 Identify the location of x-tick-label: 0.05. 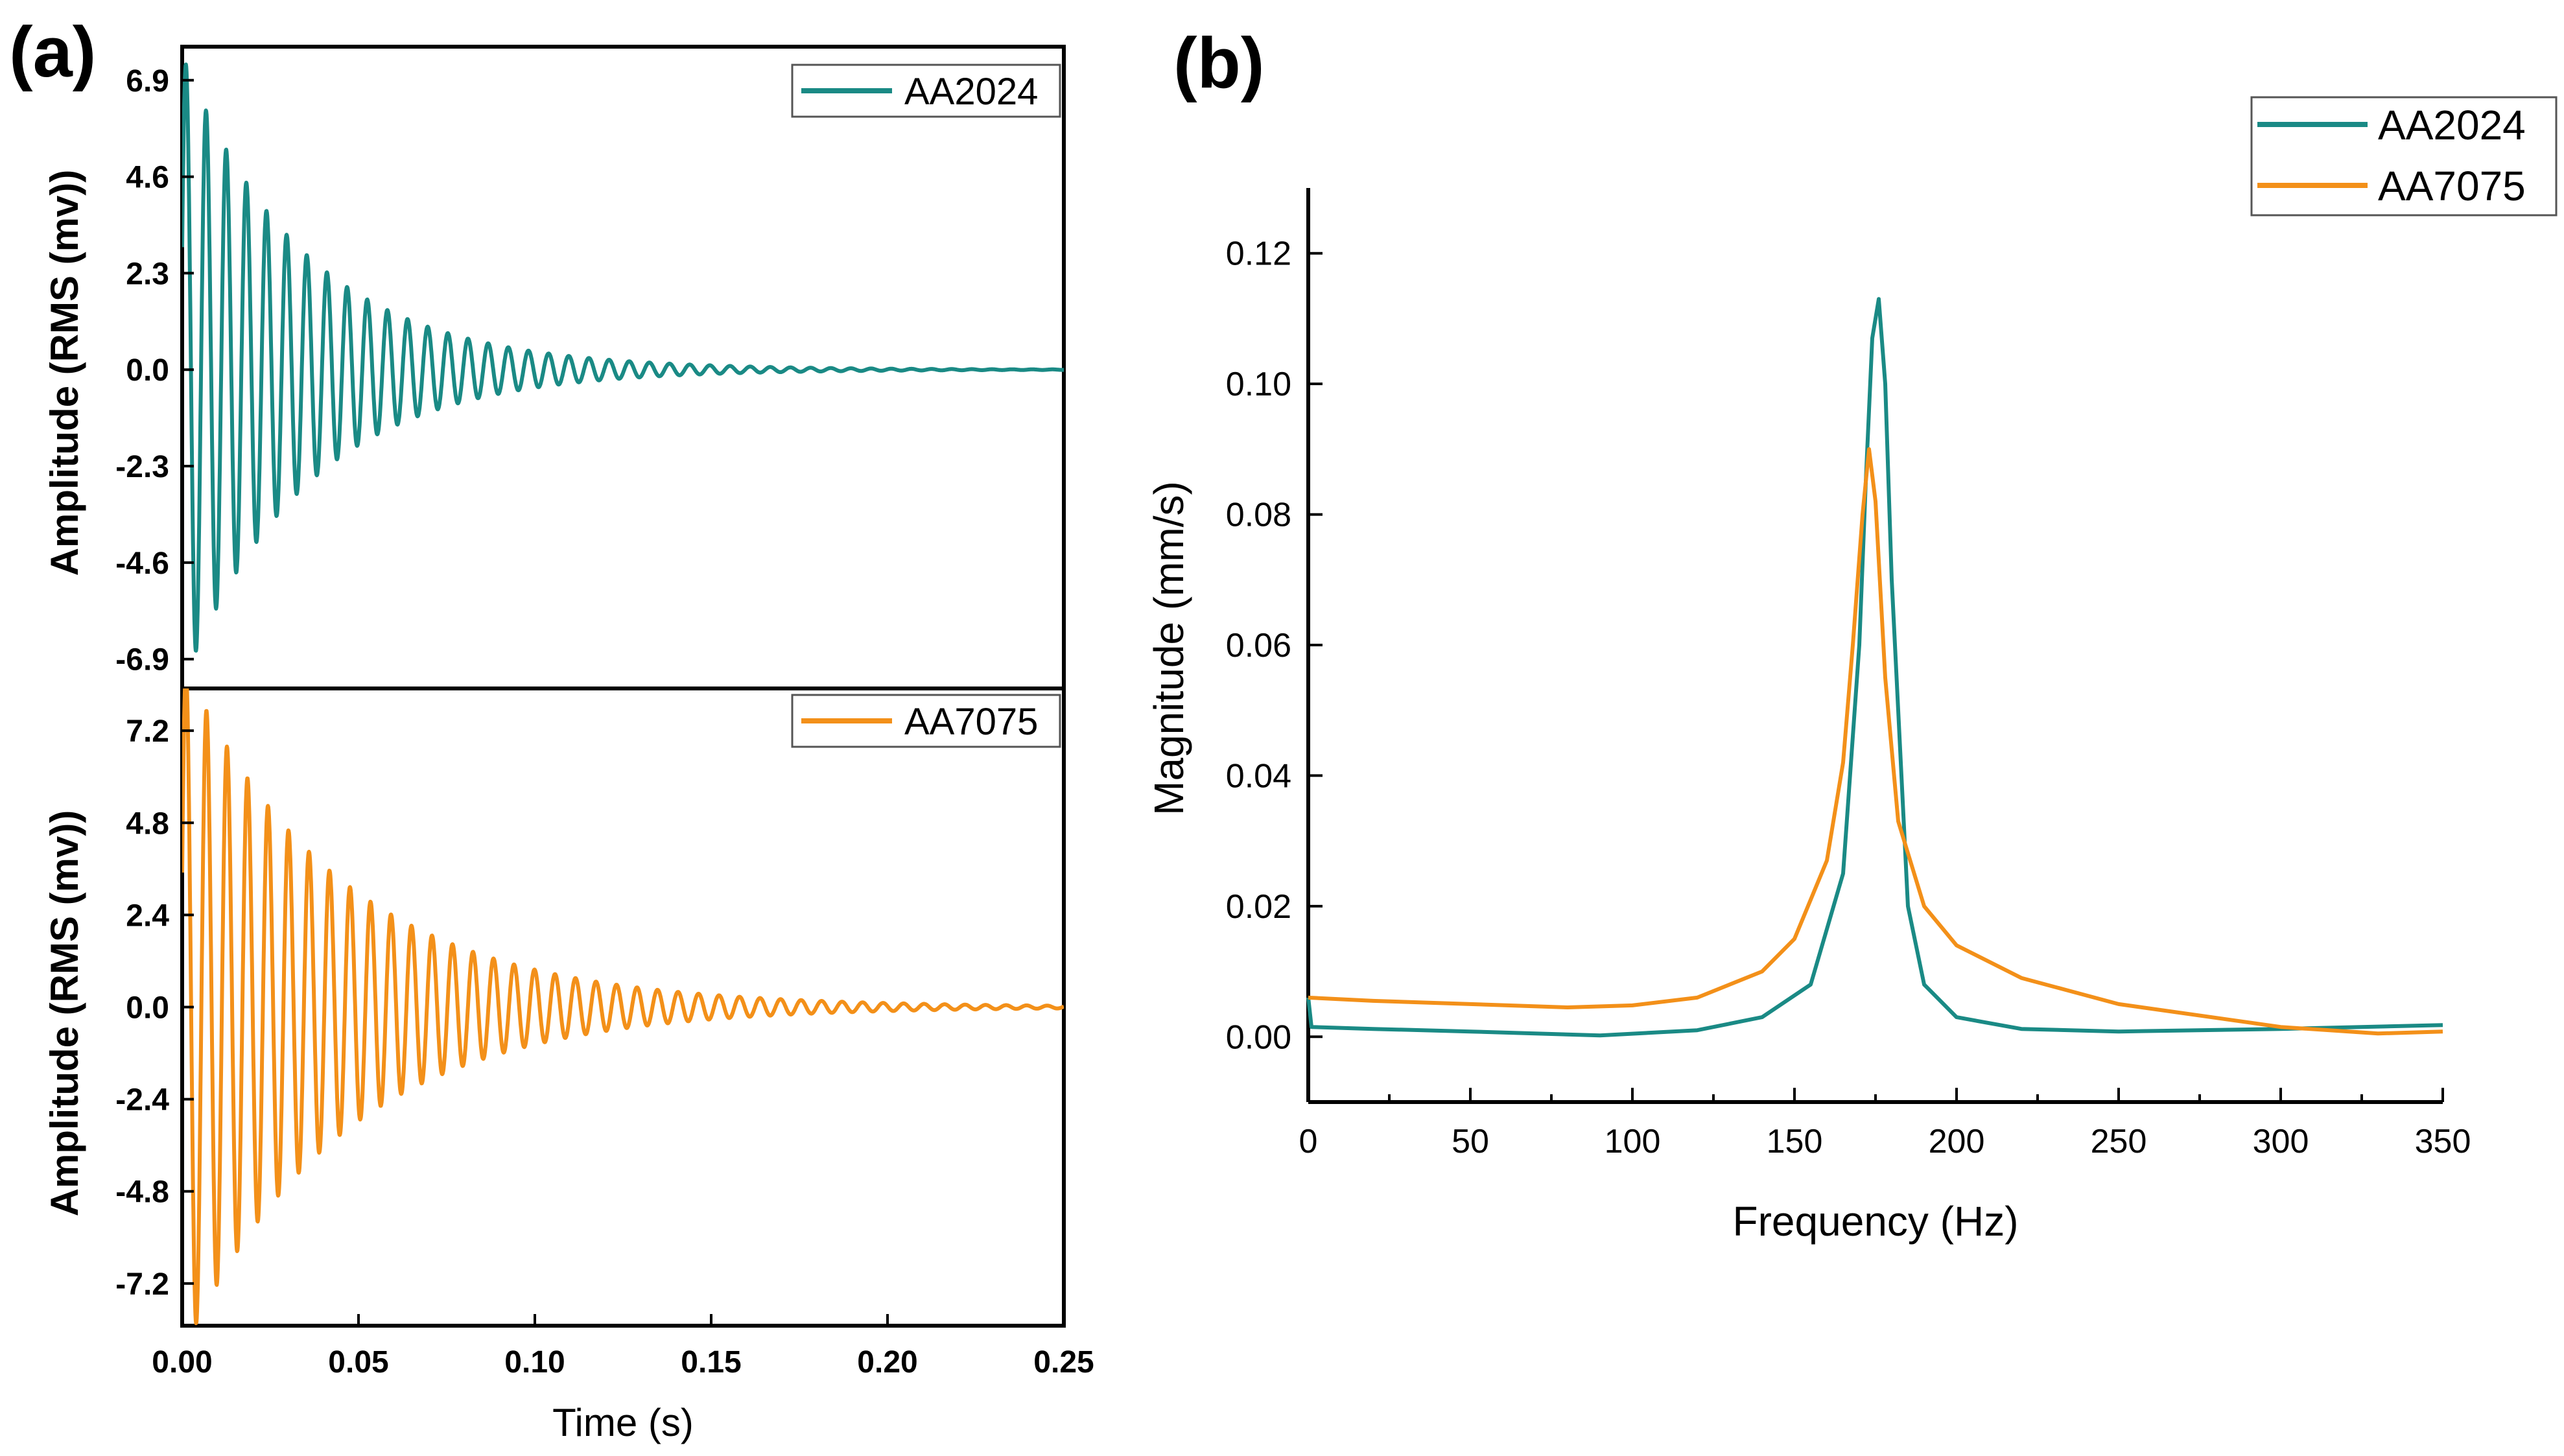
(358, 1363).